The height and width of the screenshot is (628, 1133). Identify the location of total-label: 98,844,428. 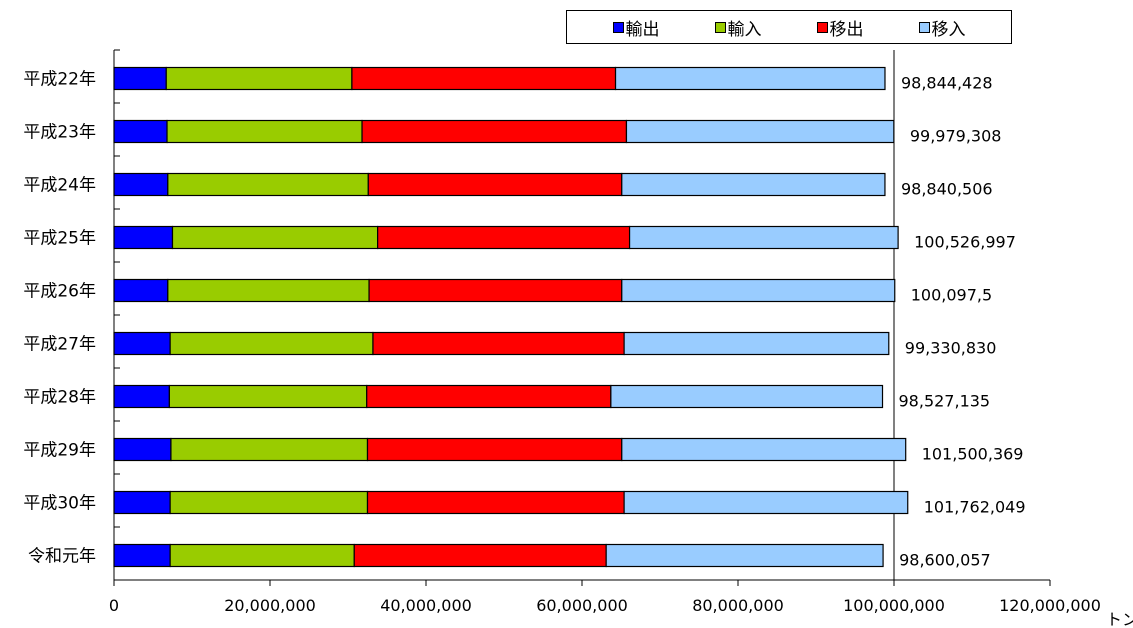
(947, 83).